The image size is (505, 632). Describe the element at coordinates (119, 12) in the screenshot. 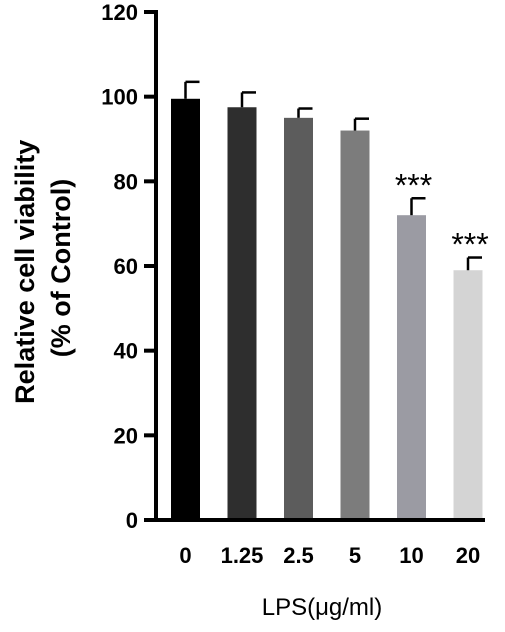

I see `y-tick-label: 120` at that location.